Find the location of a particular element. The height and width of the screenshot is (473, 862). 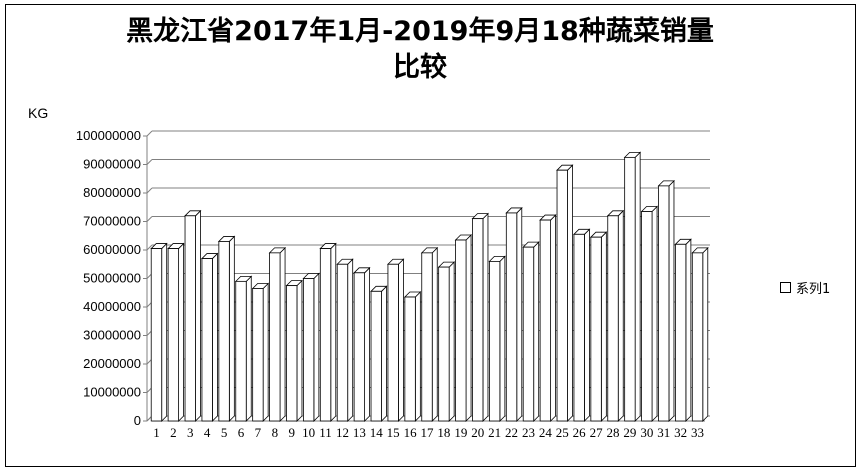

x-tick-label: 18 is located at coordinates (443, 432).